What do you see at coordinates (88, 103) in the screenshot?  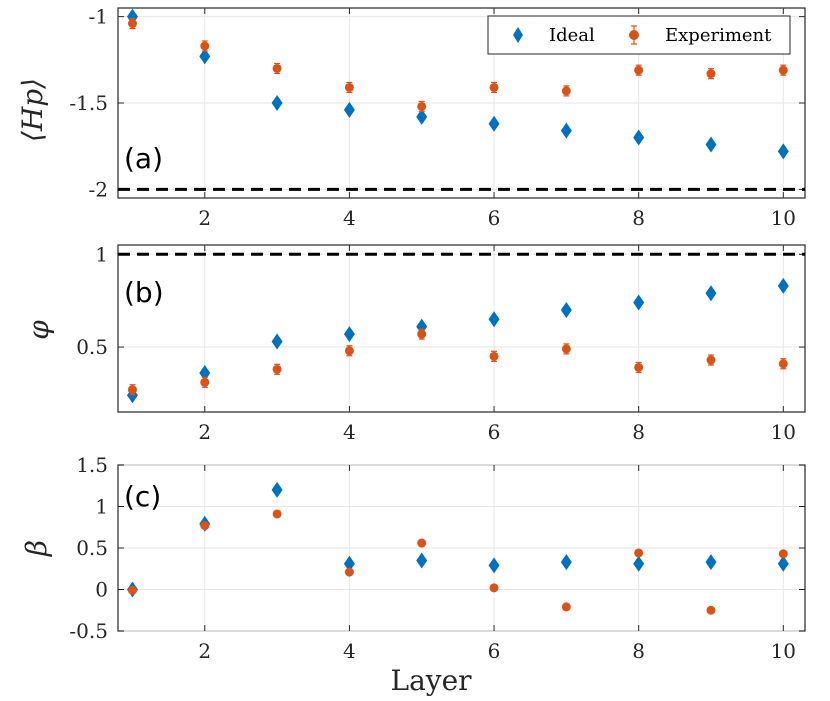 I see `p0-ytick-label: -1.5` at bounding box center [88, 103].